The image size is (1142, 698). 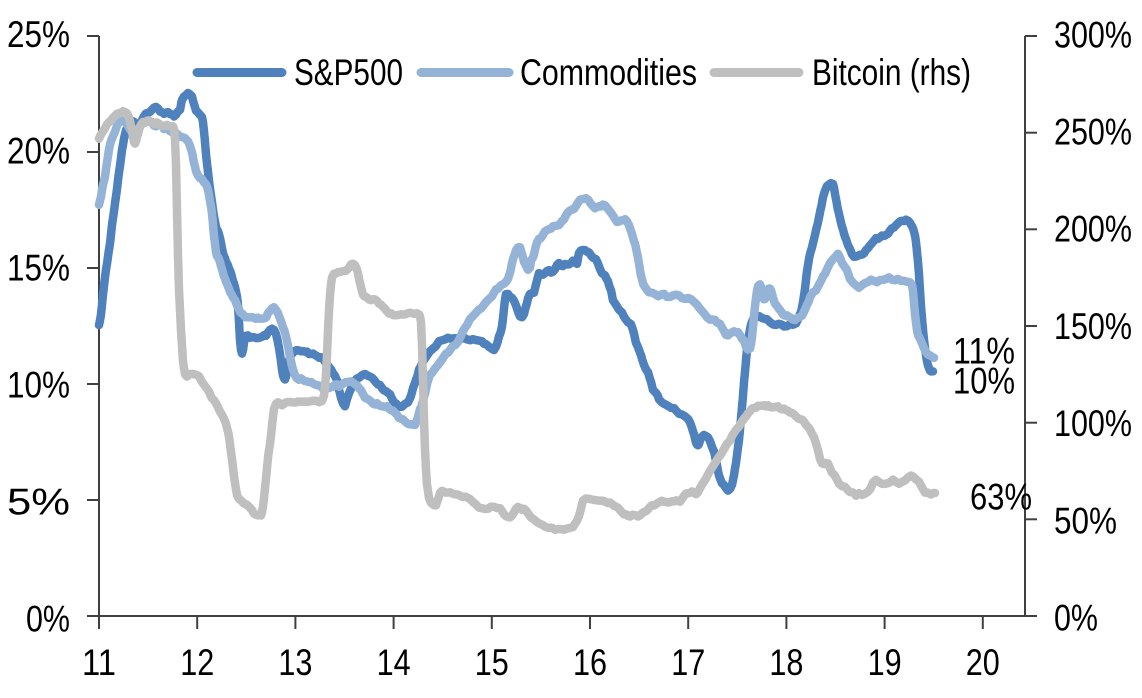 I want to click on svg-text: Commodities, so click(x=608, y=72).